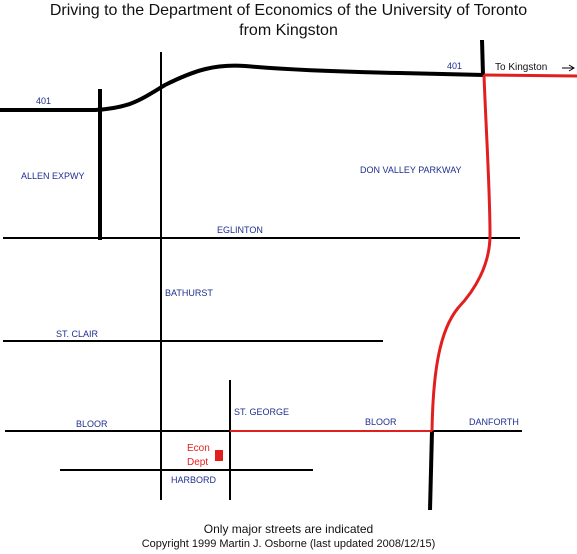 The height and width of the screenshot is (554, 577). I want to click on label-to-kingston: To Kingston, so click(521, 67).